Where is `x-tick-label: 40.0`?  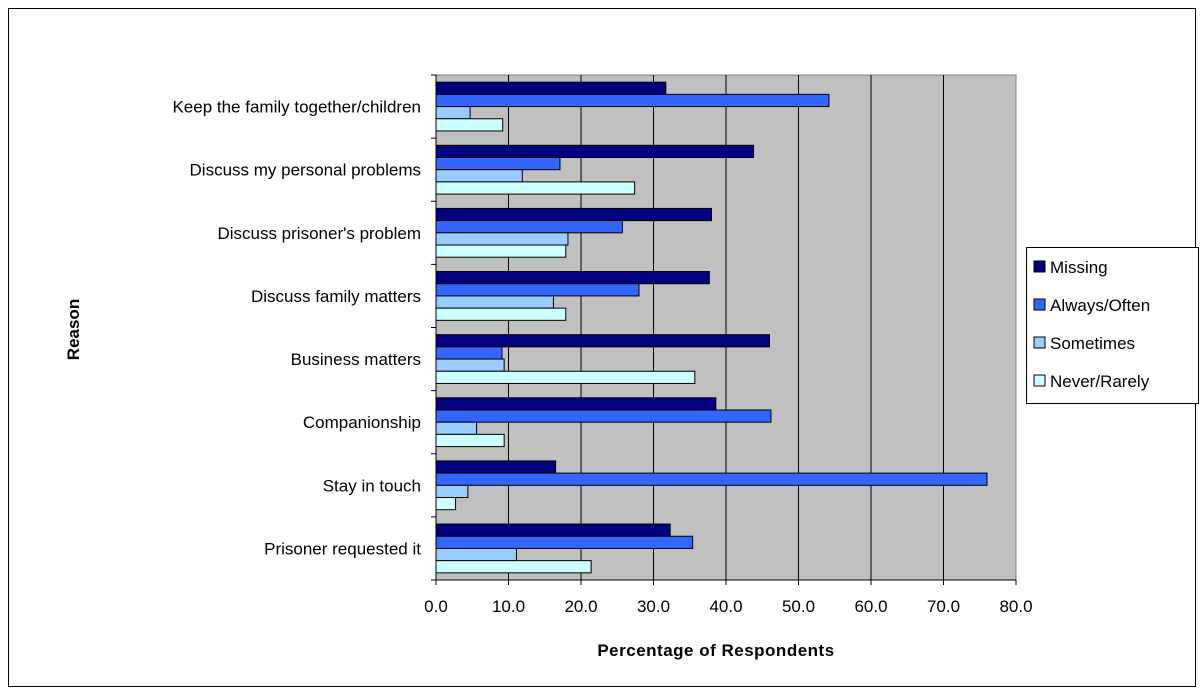 x-tick-label: 40.0 is located at coordinates (725, 606).